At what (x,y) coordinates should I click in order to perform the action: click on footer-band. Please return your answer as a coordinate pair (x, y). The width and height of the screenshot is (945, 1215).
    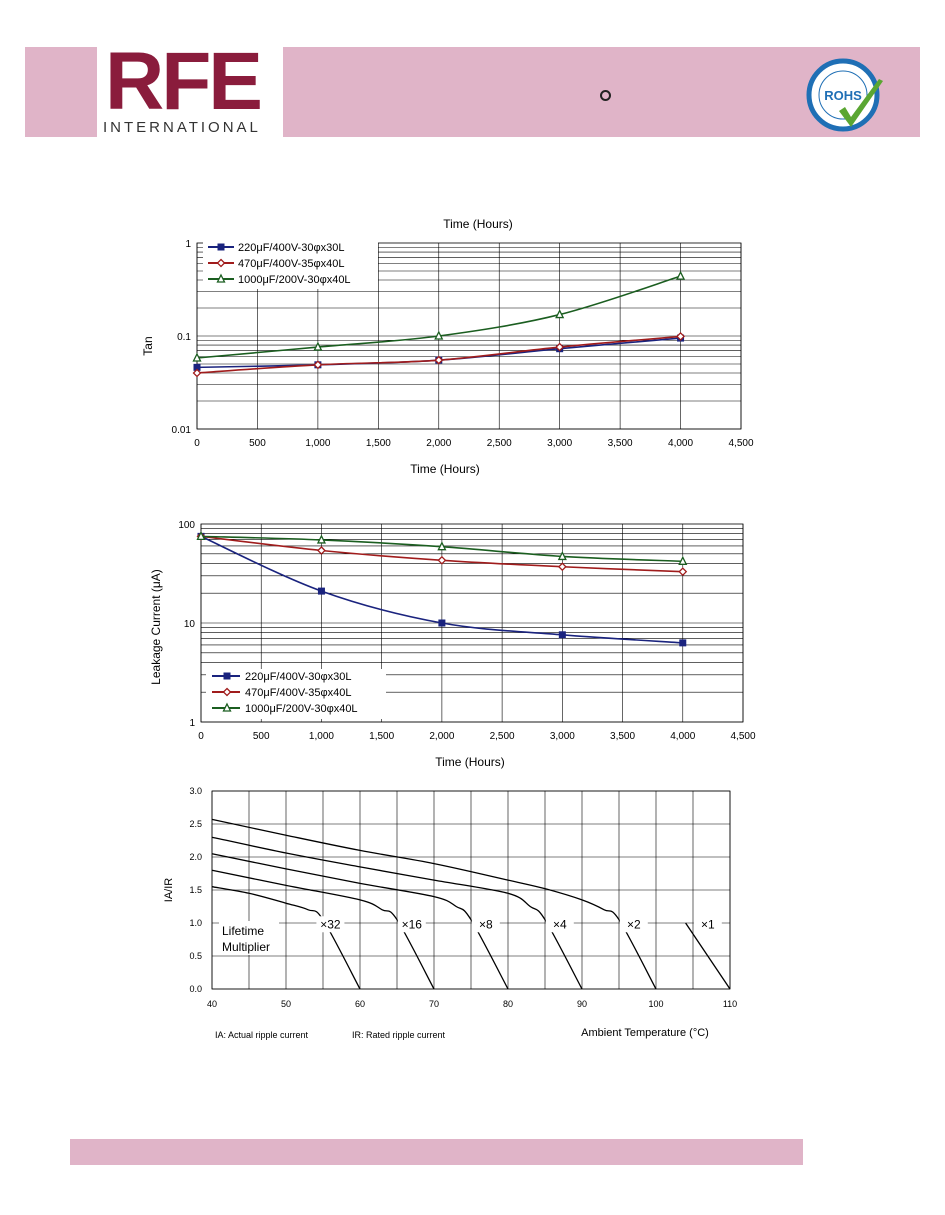
    Looking at the image, I should click on (436, 1152).